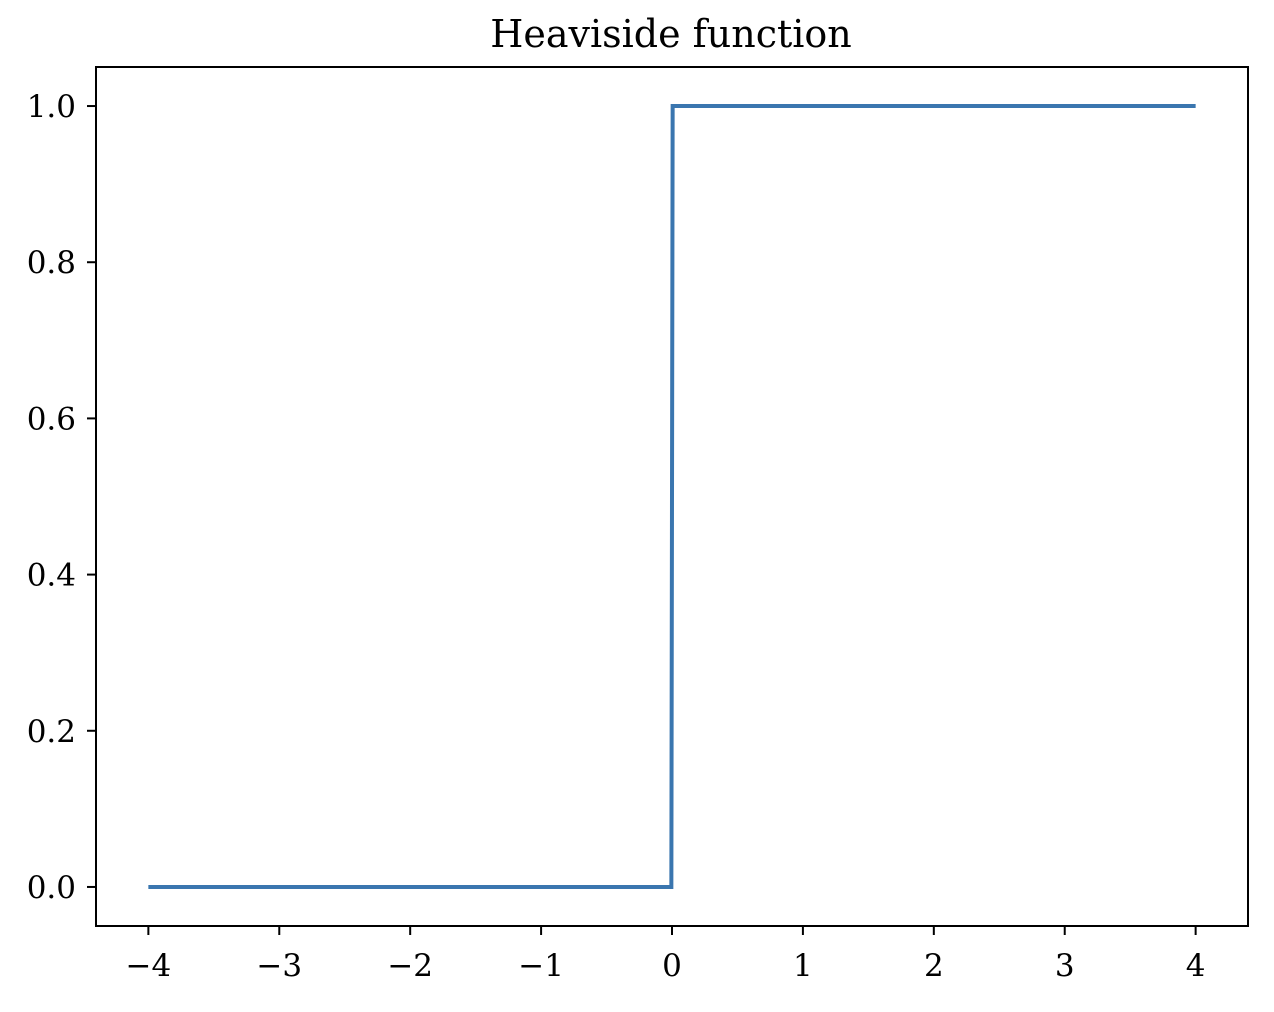 The image size is (1274, 1012). What do you see at coordinates (279, 966) in the screenshot?
I see `x-tick-label: −3` at bounding box center [279, 966].